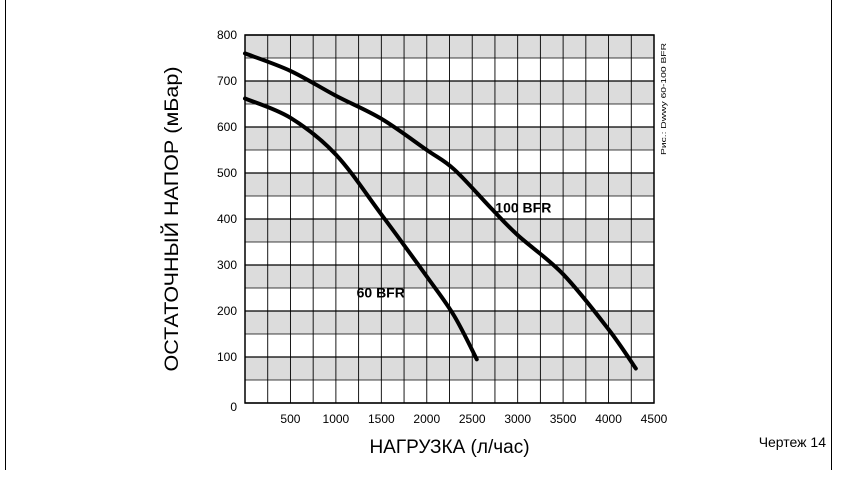 This screenshot has width=841, height=477. Describe the element at coordinates (381, 293) in the screenshot. I see `series-label-60-bfr: 60 BFR` at that location.